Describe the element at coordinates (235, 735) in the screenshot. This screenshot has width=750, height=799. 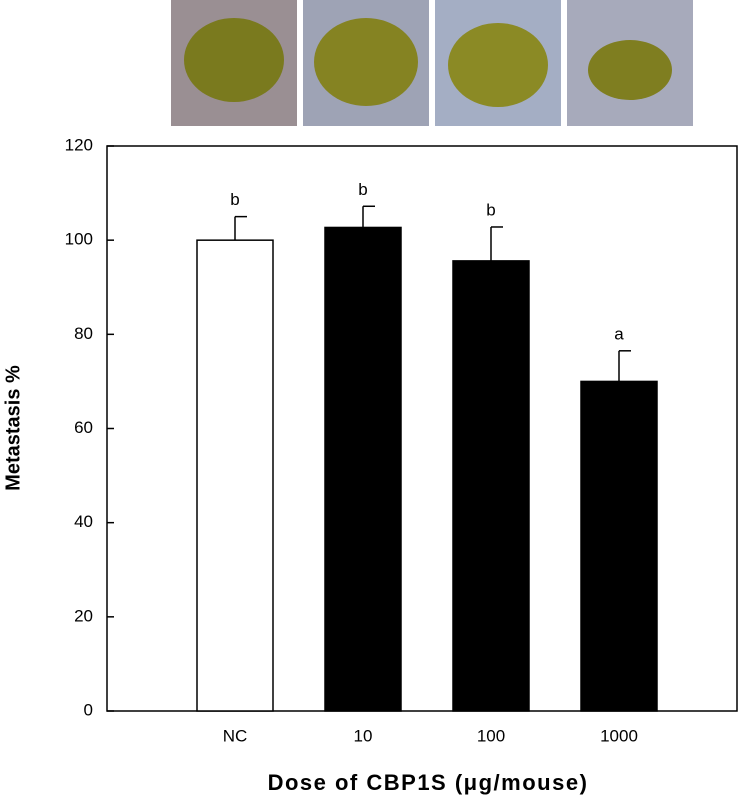
I see `x-tick-label: NC` at that location.